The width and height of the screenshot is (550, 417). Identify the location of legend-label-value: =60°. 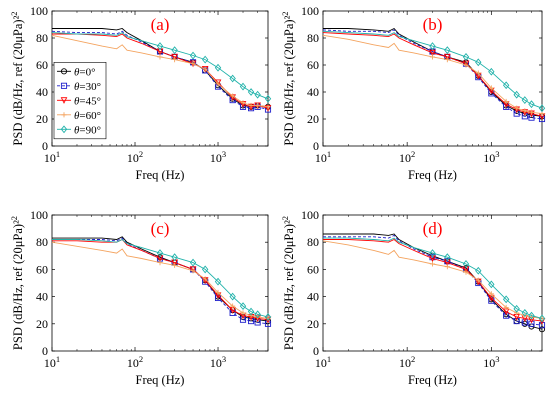
(90, 116).